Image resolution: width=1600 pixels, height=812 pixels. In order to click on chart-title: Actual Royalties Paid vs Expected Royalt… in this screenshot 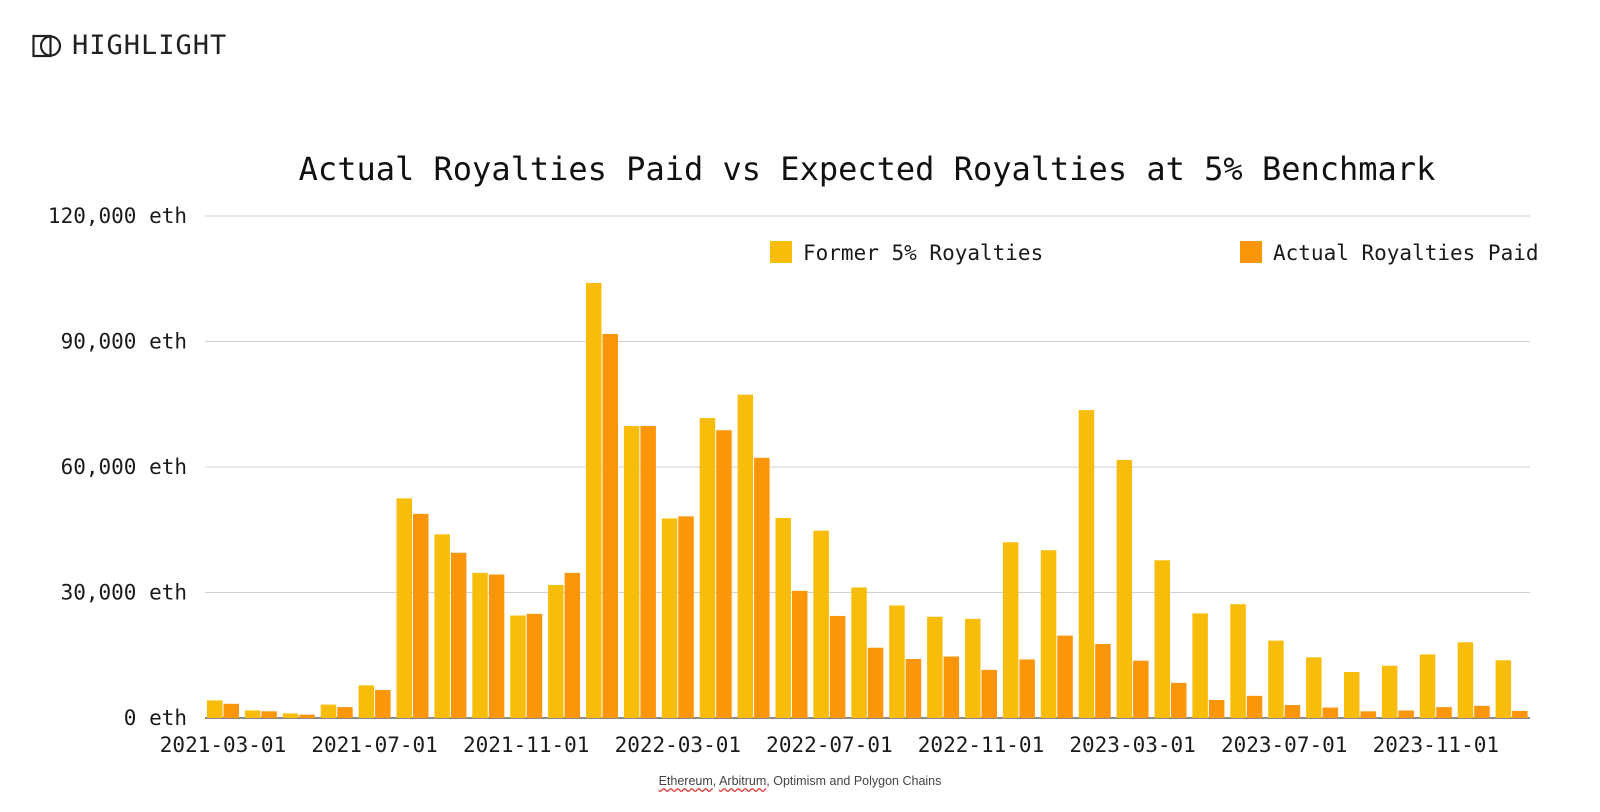, I will do `click(867, 169)`.